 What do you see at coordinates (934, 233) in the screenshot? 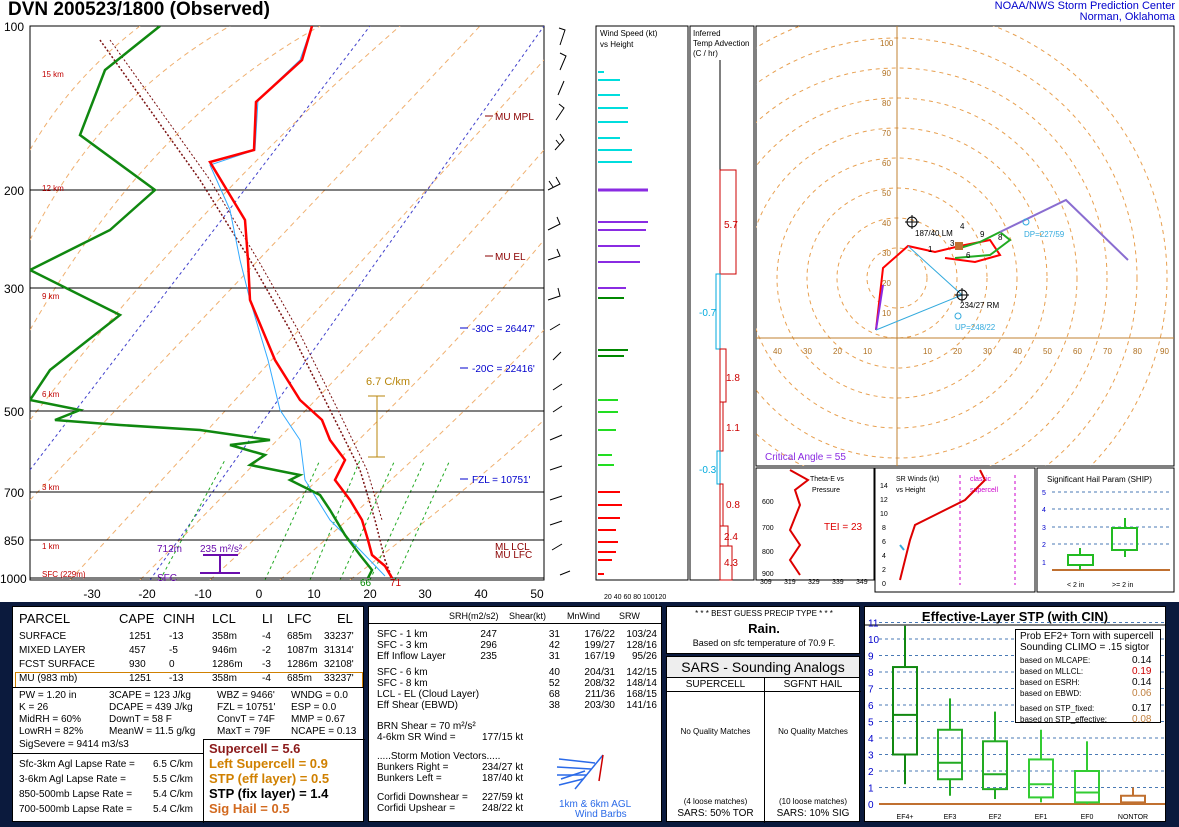
I see `lm-label: 187/40 LM` at bounding box center [934, 233].